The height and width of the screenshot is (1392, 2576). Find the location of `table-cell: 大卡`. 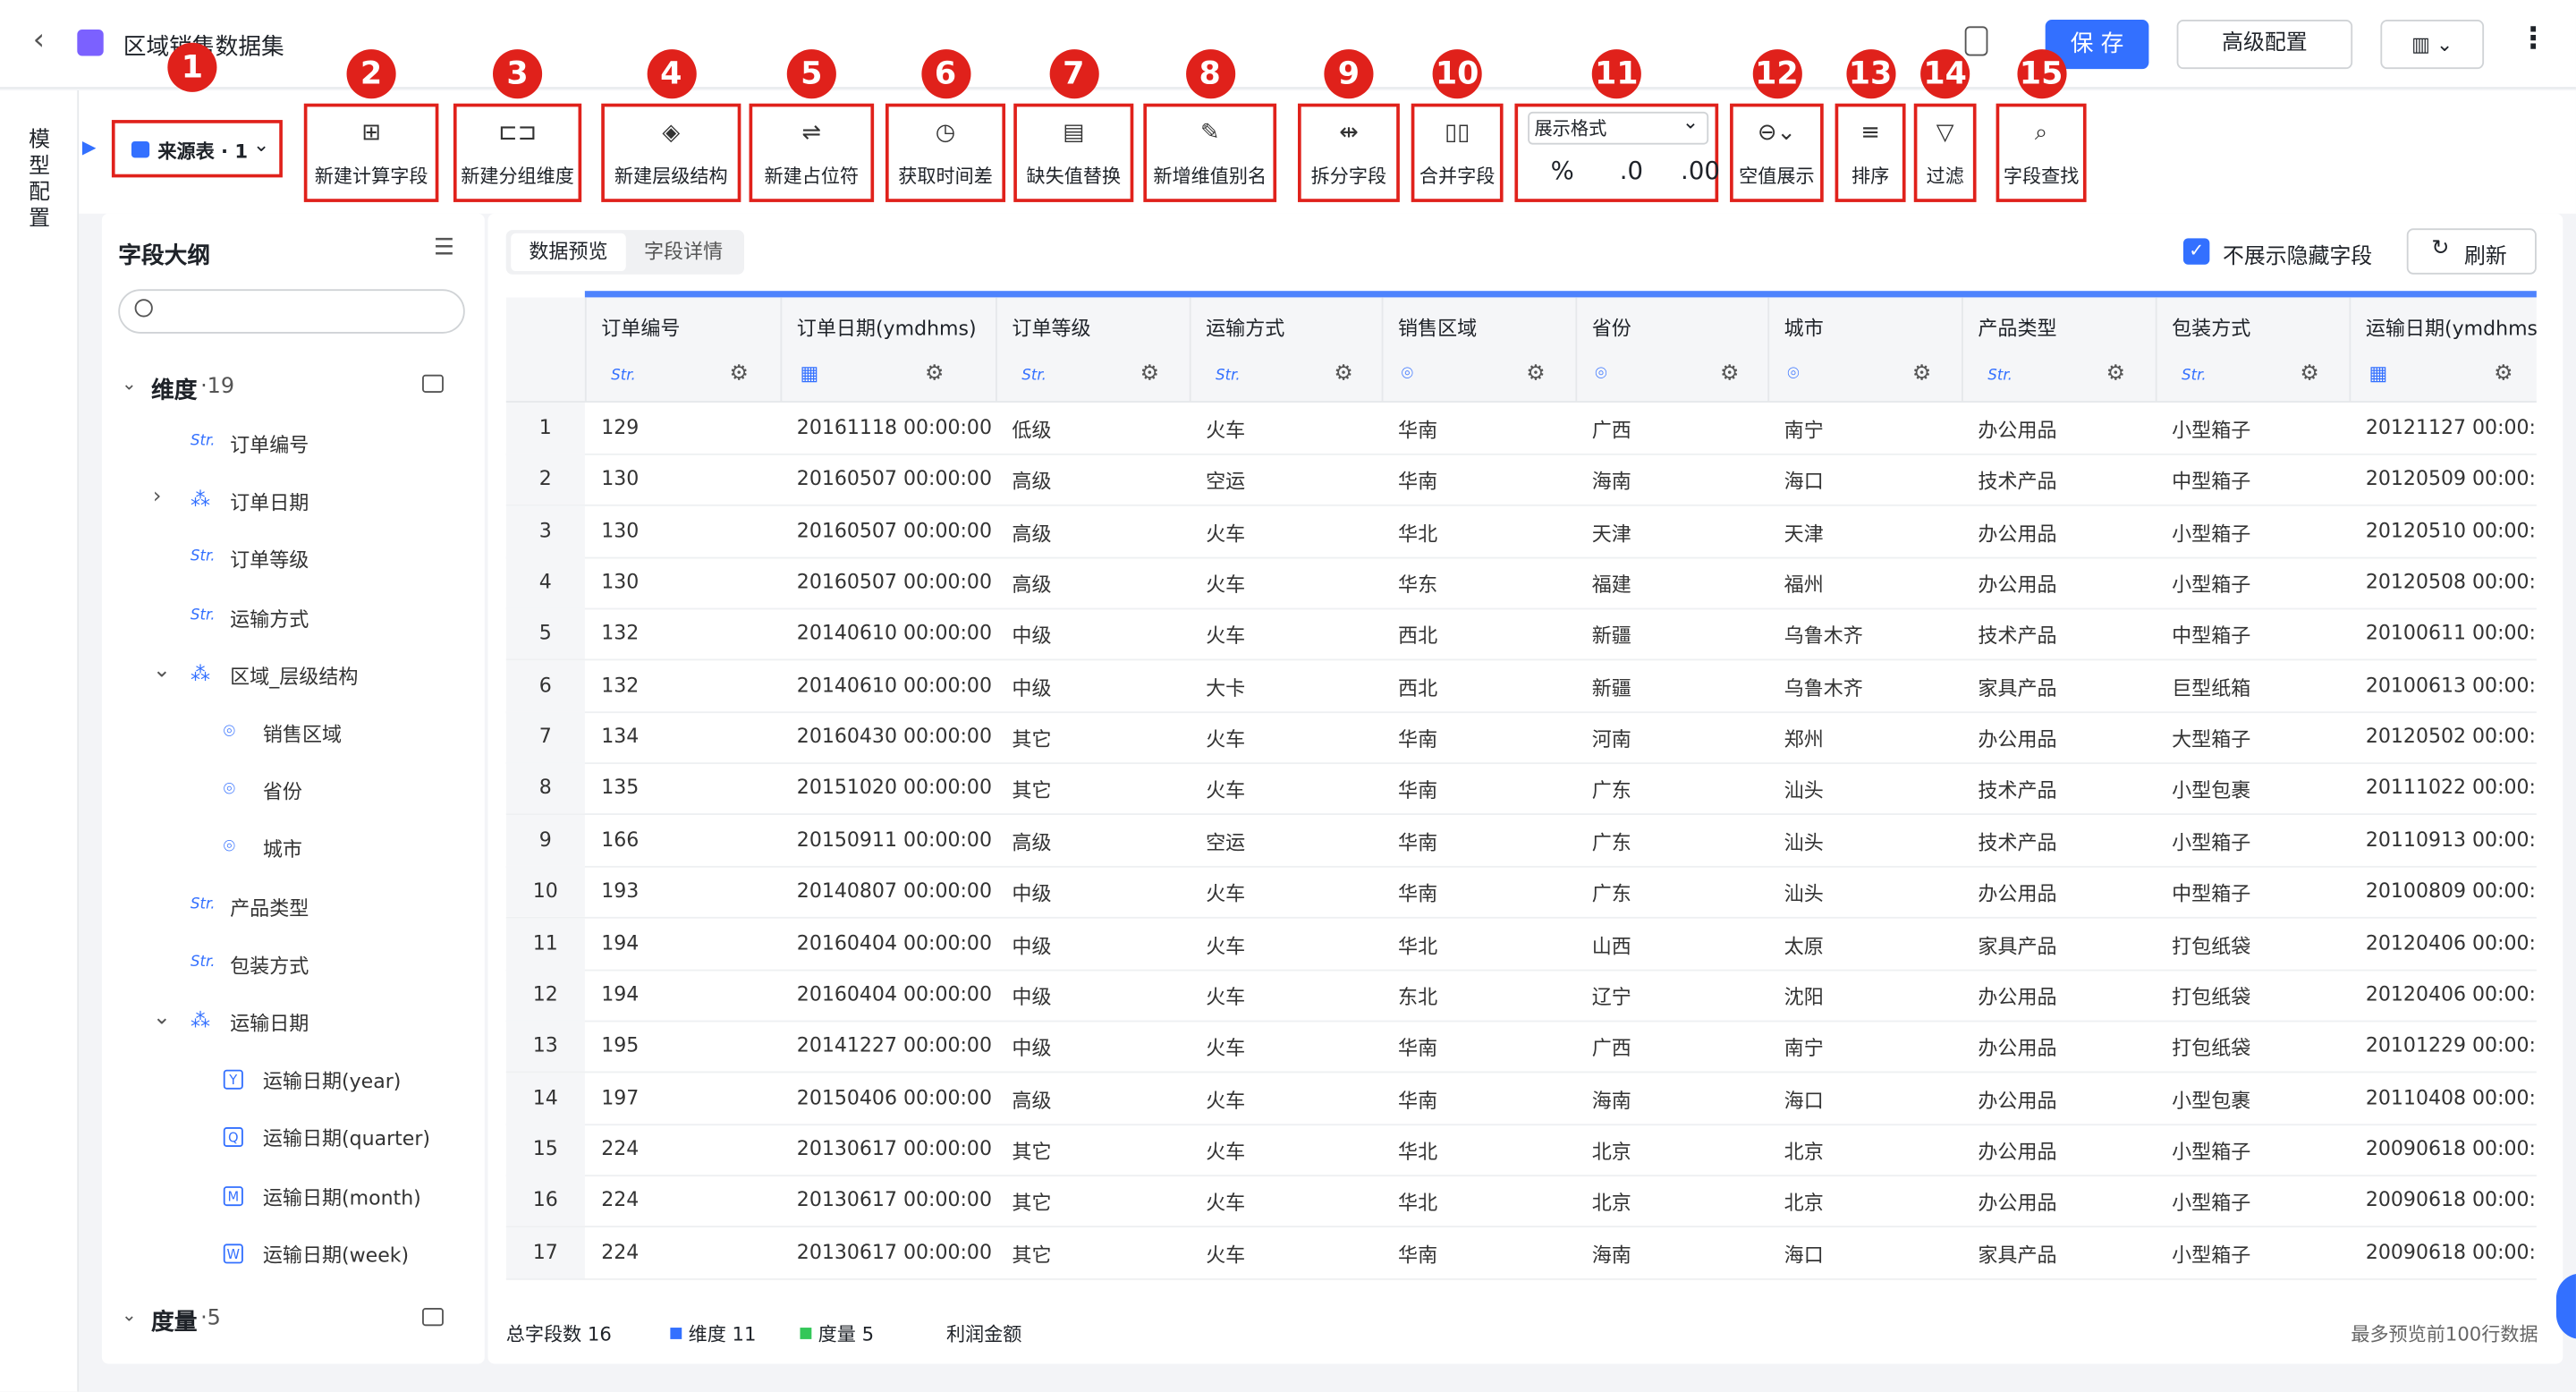

table-cell: 大卡 is located at coordinates (1226, 688).